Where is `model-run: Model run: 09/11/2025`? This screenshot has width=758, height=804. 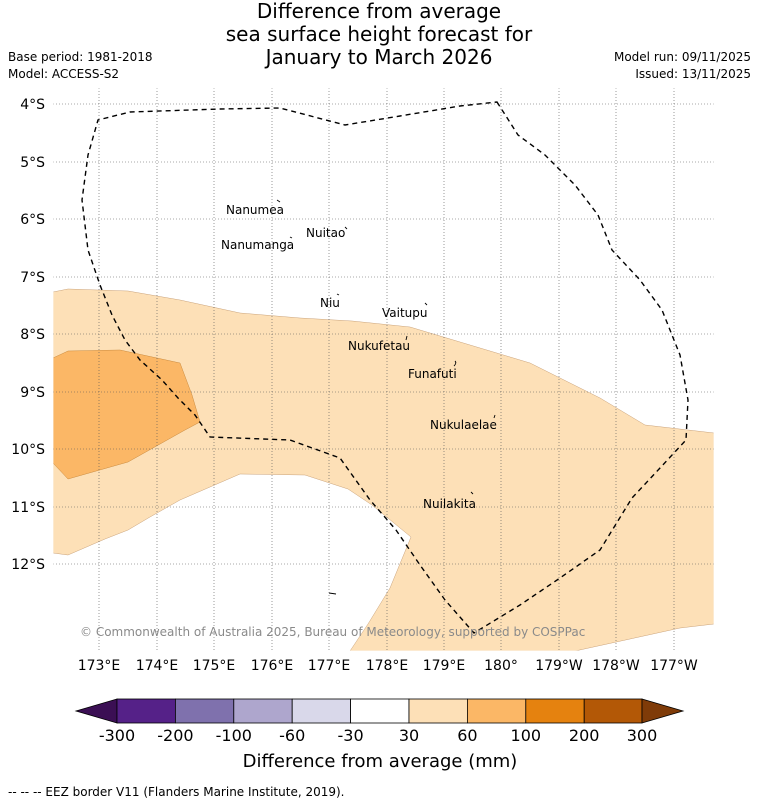
model-run: Model run: 09/11/2025 is located at coordinates (682, 57).